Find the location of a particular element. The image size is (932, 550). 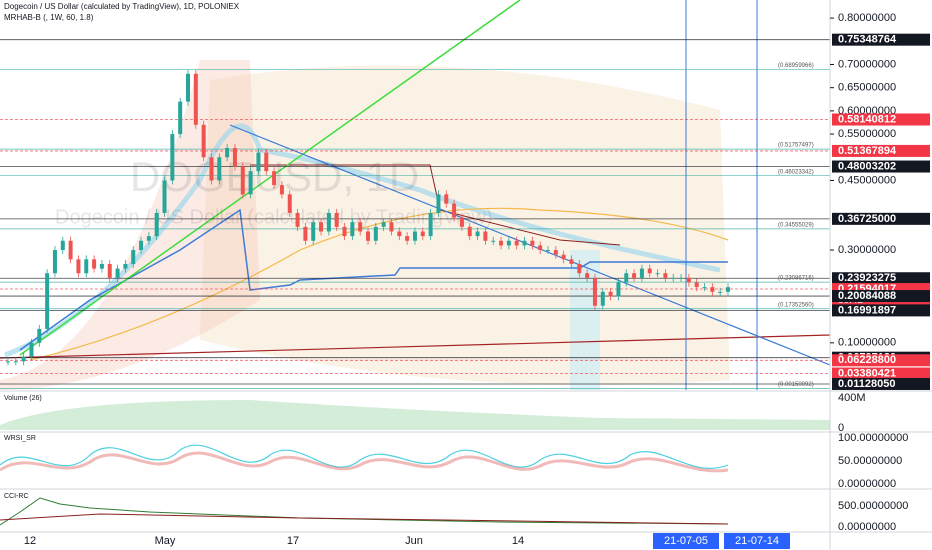

date-marker-box is located at coordinates (757, 541).